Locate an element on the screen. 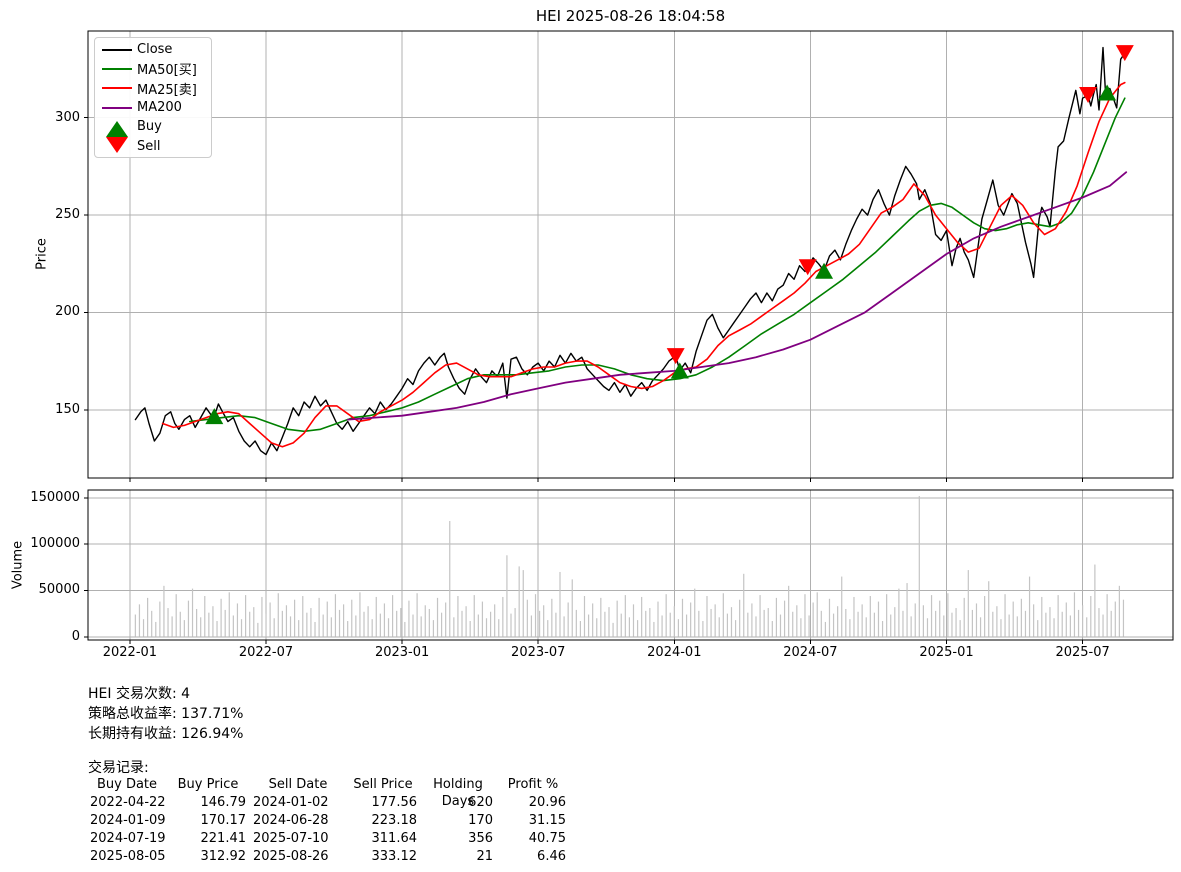  cell-sell-date: 2025-07-10 is located at coordinates (291, 838).